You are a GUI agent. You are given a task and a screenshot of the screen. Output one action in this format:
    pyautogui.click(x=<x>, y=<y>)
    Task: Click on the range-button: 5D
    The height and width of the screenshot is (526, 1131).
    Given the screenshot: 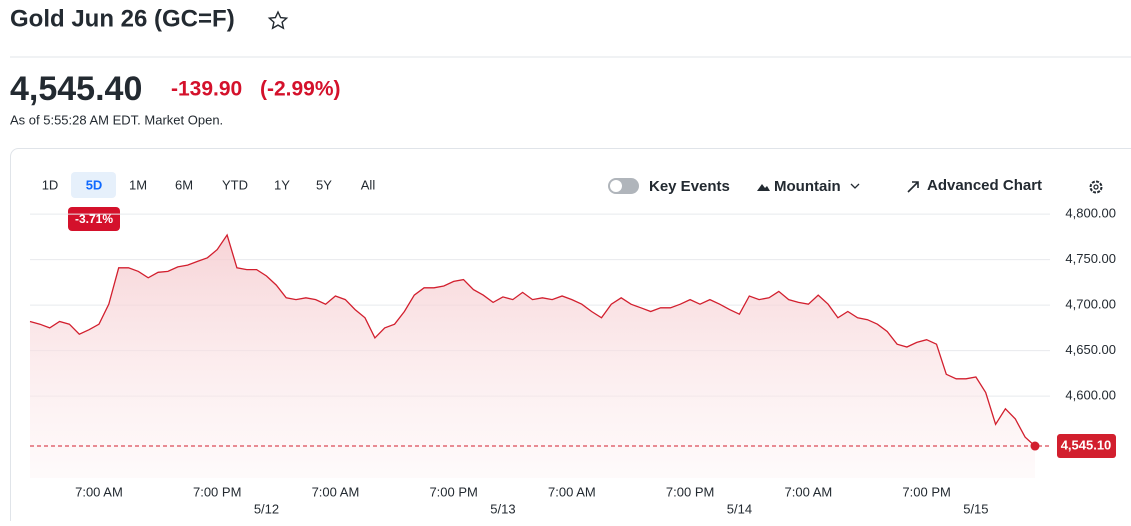 What is the action you would take?
    pyautogui.click(x=94, y=184)
    